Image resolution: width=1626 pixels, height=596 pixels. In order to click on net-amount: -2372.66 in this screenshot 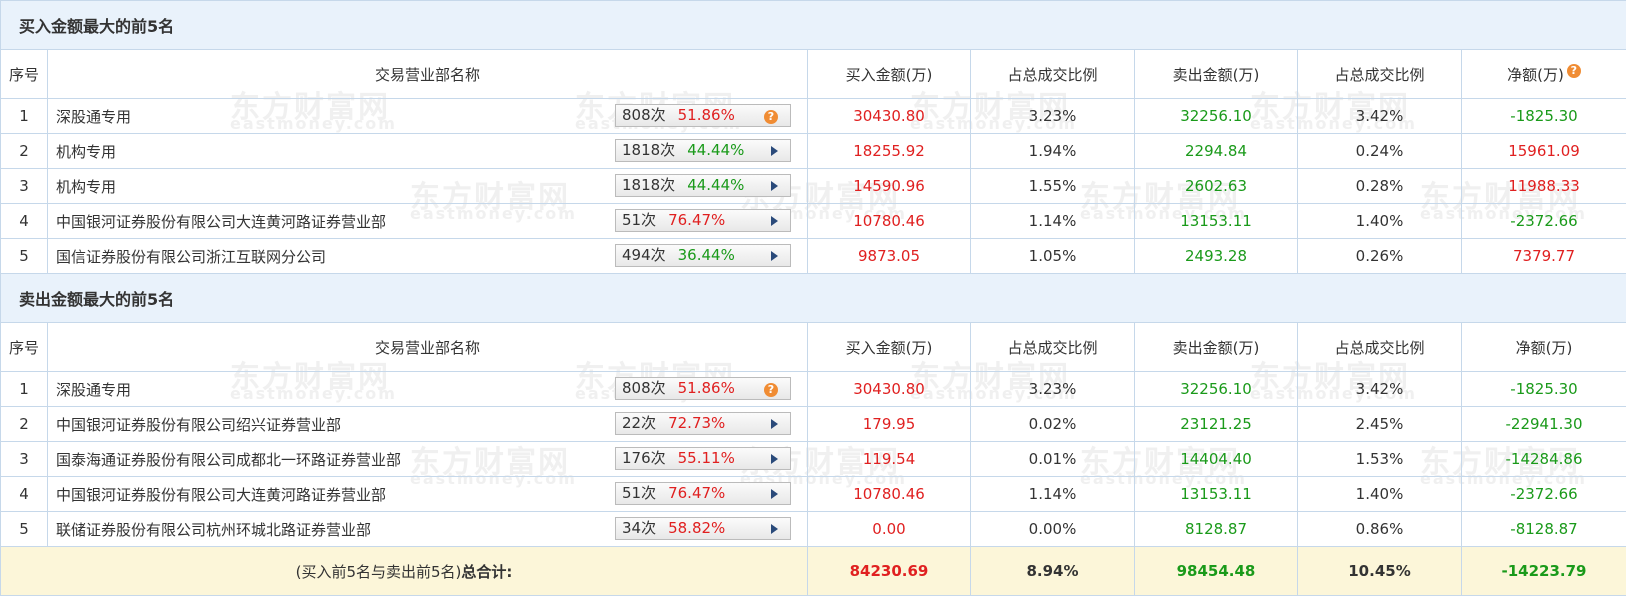, I will do `click(1543, 494)`.